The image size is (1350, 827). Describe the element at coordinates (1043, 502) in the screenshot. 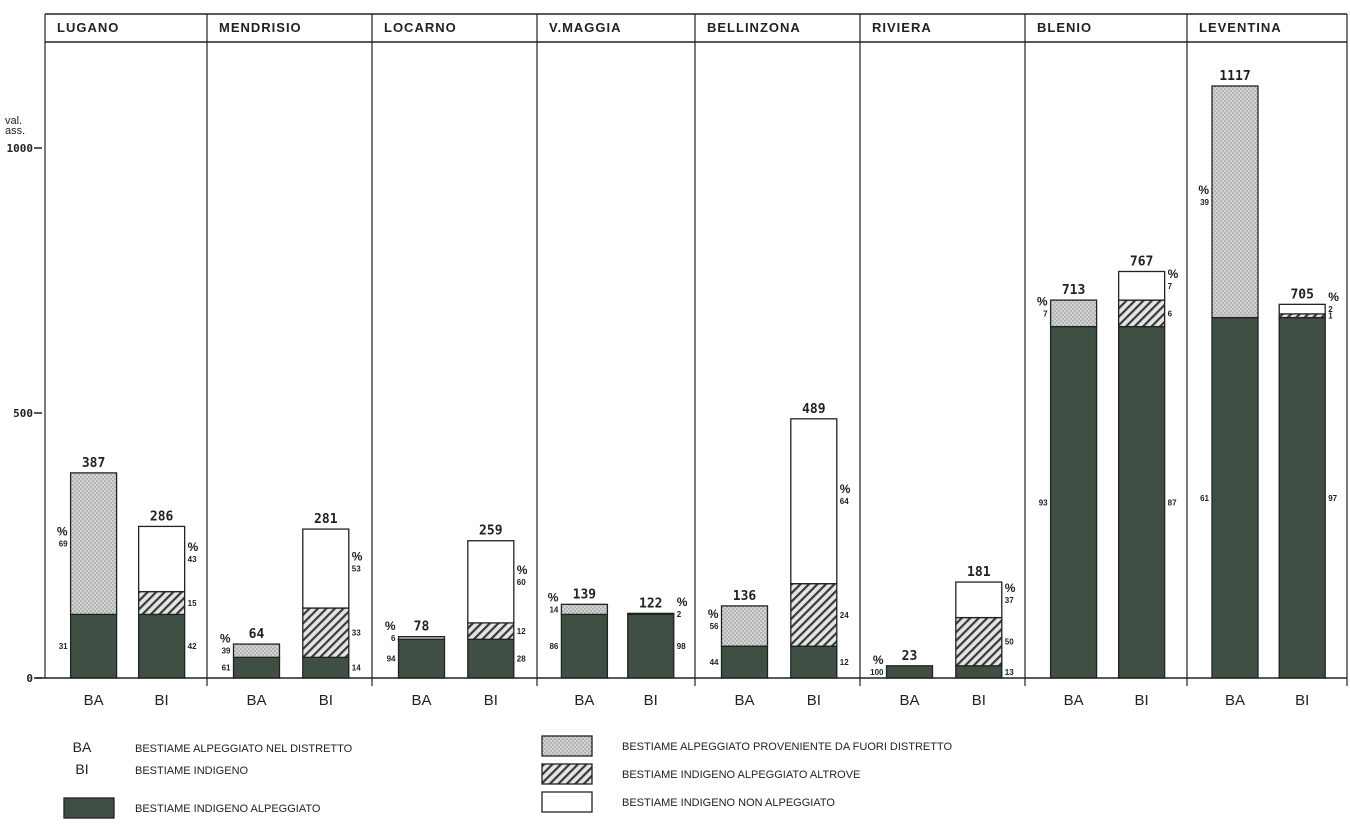

I see `segment-percent-label: 93` at that location.